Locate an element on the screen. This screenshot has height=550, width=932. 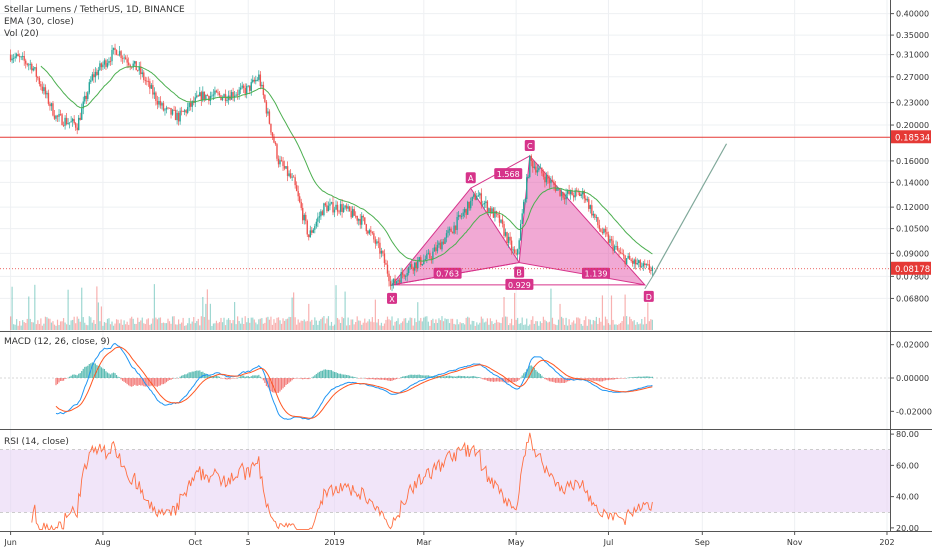
pattern-ratio-label: 0.929 is located at coordinates (519, 285).